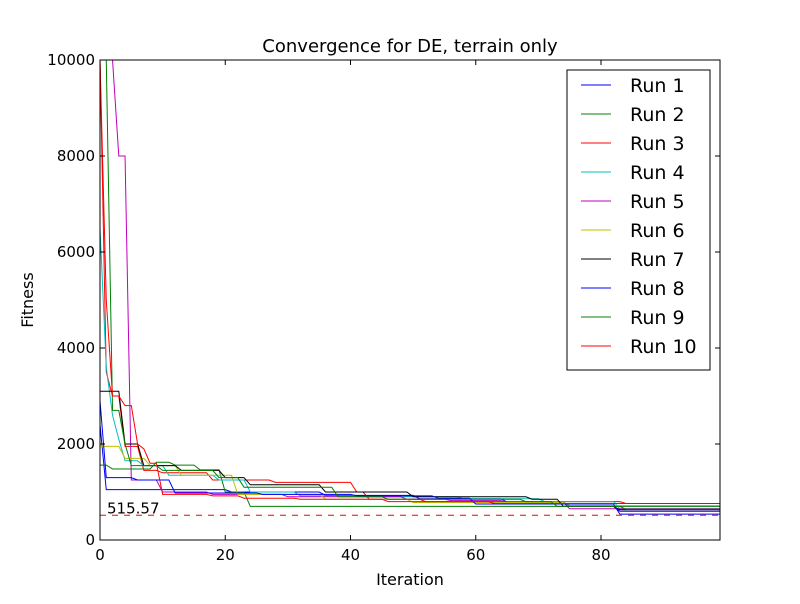 This screenshot has height=604, width=800. Describe the element at coordinates (657, 260) in the screenshot. I see `legend-label: Run 7` at that location.